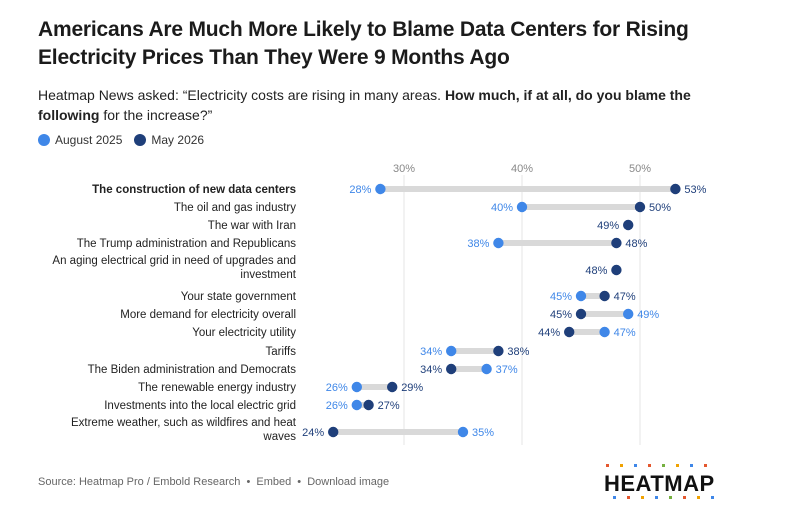  Describe the element at coordinates (660, 208) in the screenshot. I see `value-label-may-2026: 50%` at that location.